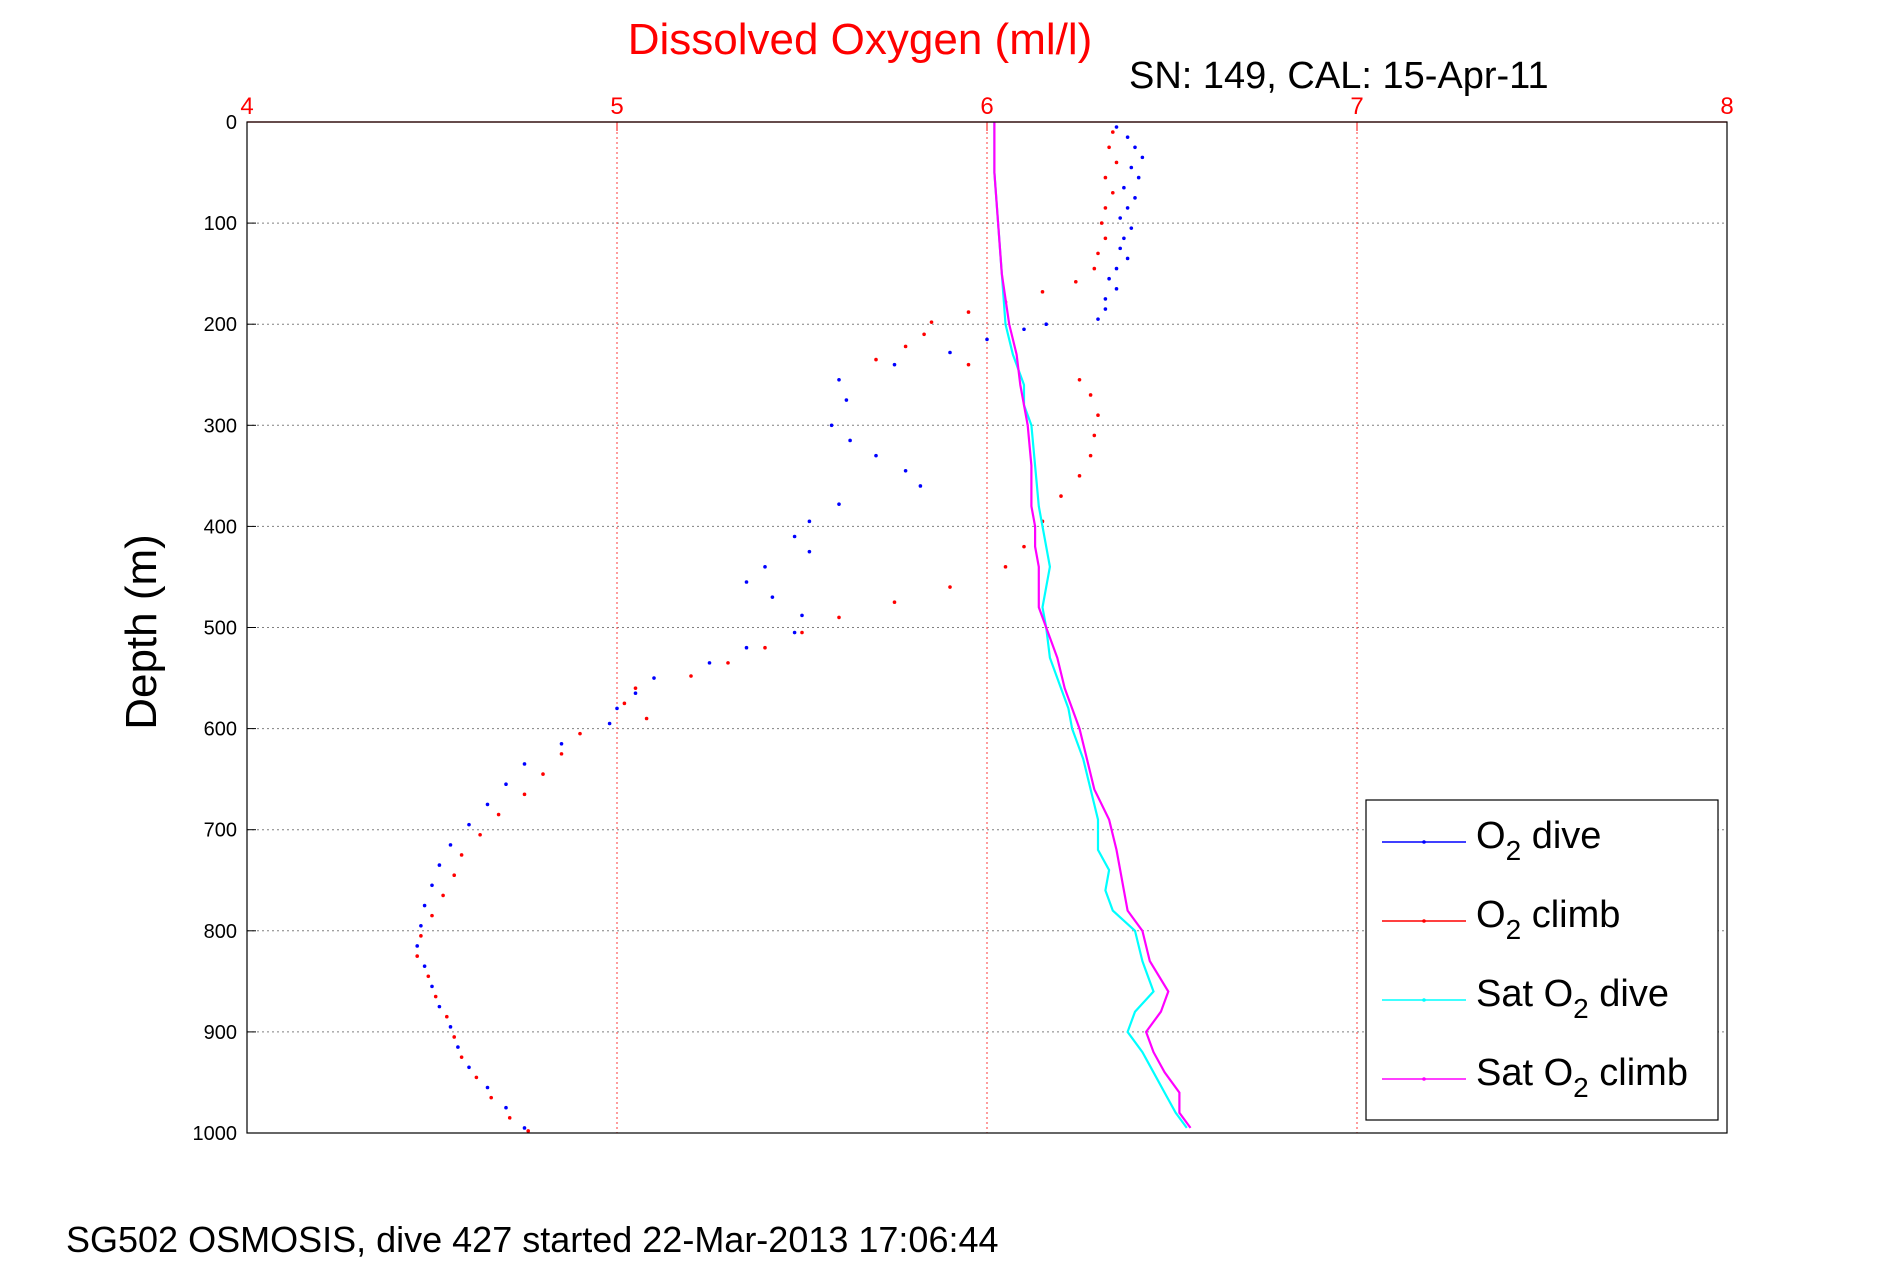 This screenshot has height=1262, width=1891. I want to click on y-tick-label: 400, so click(220, 527).